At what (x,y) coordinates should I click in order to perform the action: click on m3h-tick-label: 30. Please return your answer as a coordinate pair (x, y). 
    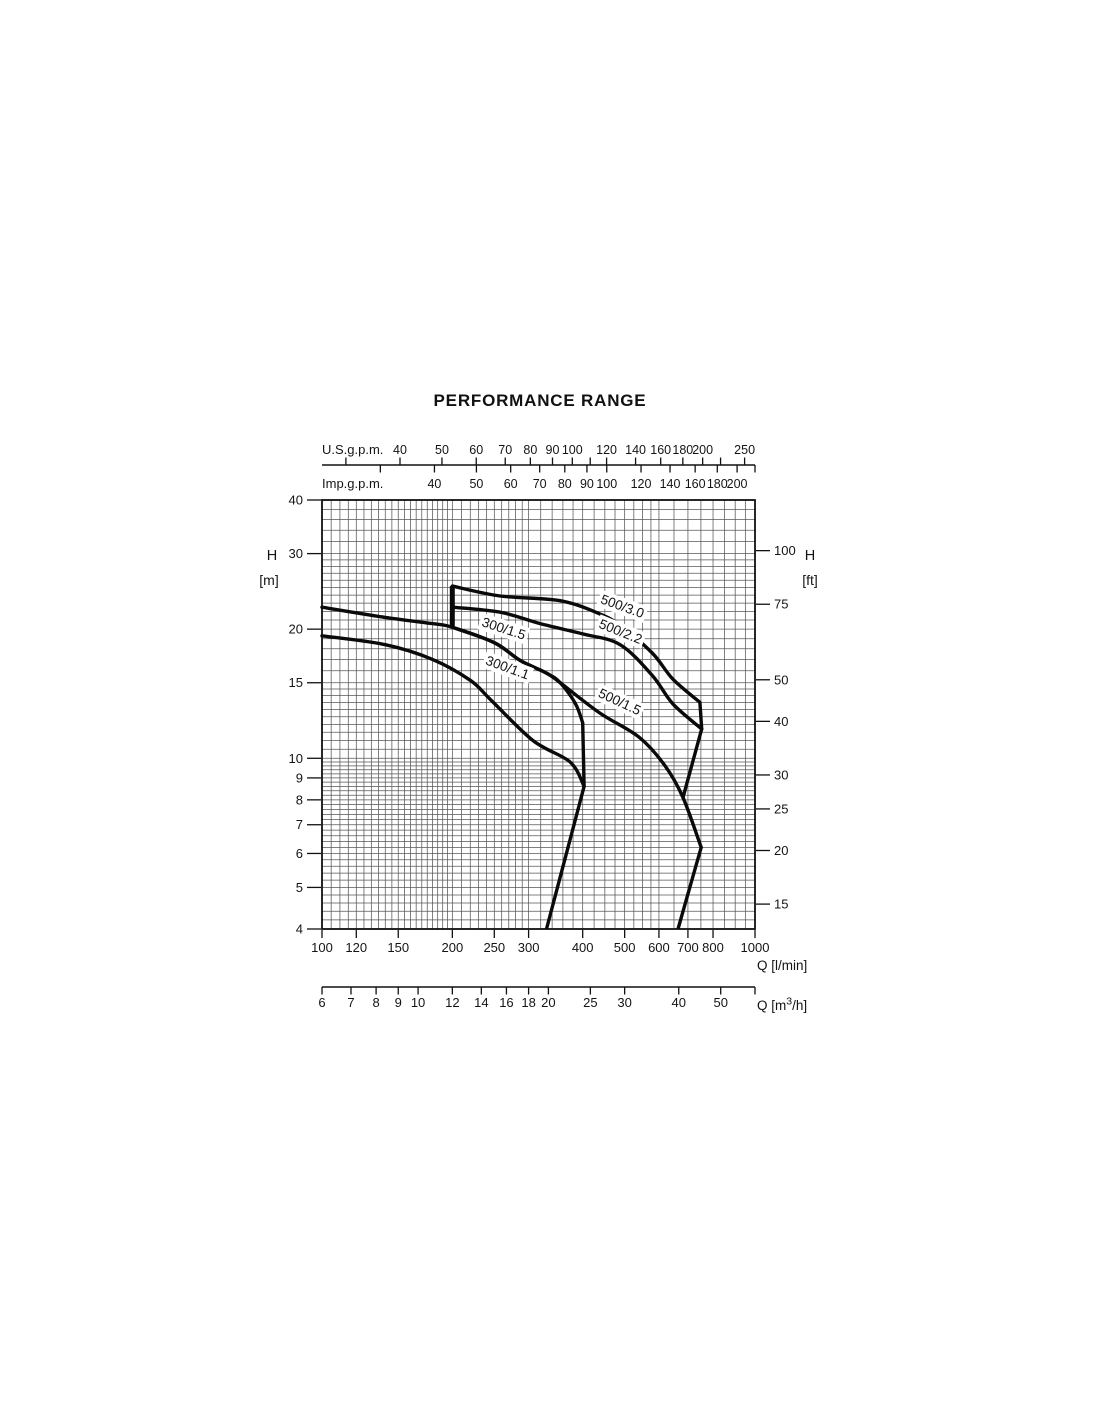
    Looking at the image, I should click on (624, 1002).